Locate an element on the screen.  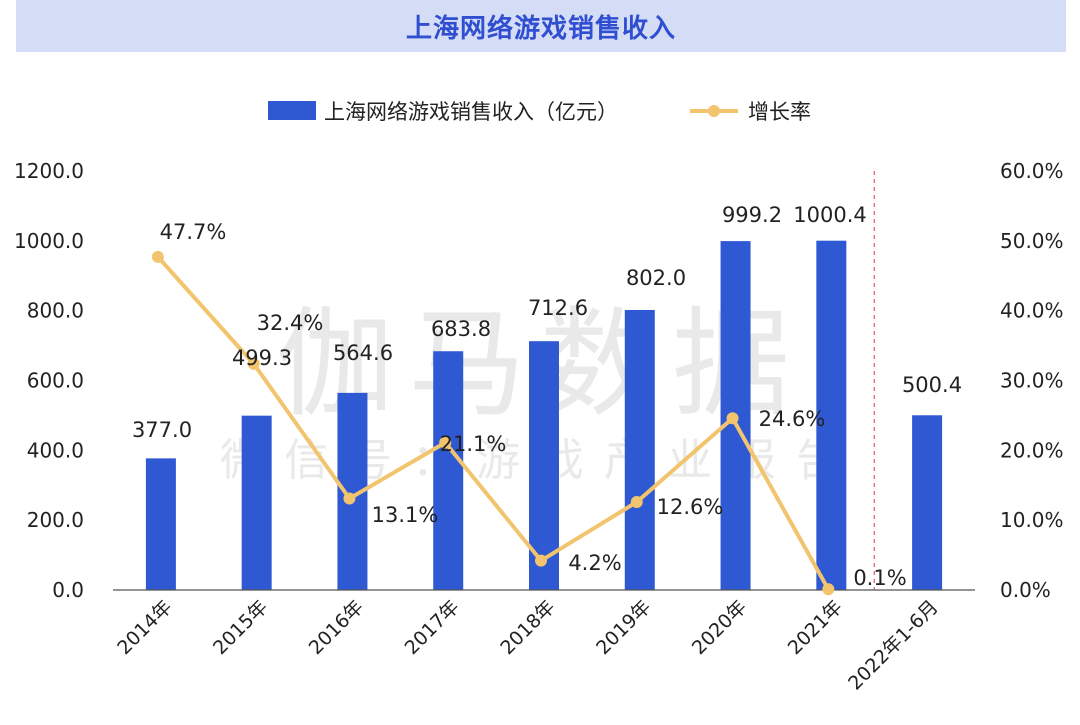
growth-value-label: 24.6% is located at coordinates (792, 419).